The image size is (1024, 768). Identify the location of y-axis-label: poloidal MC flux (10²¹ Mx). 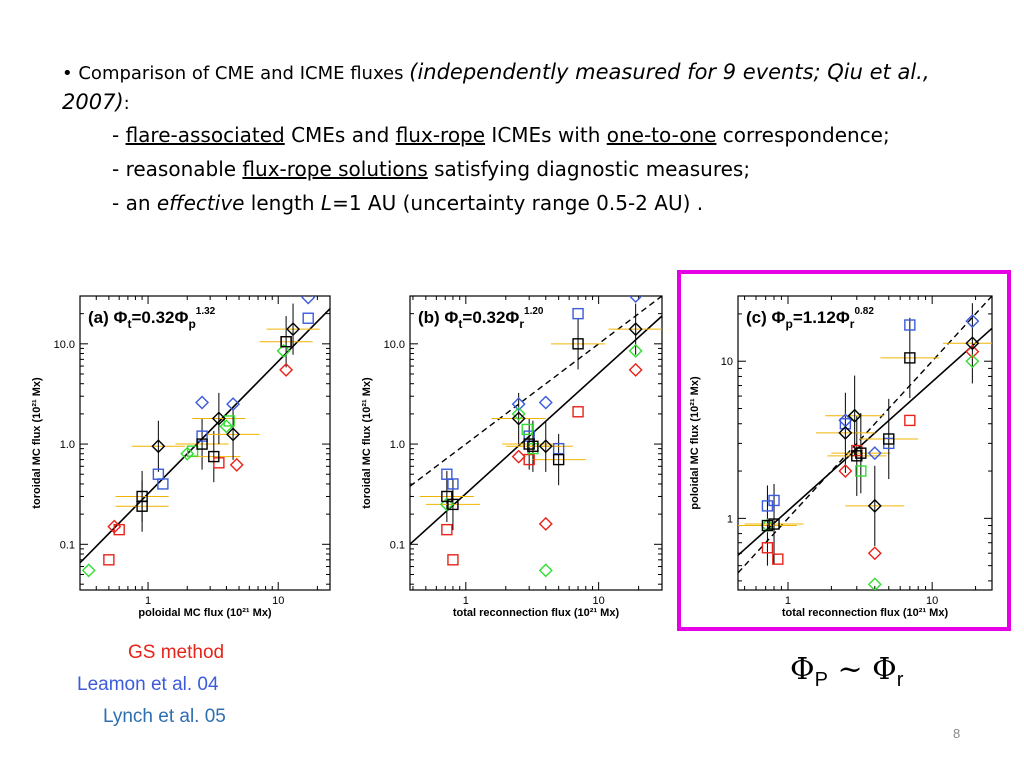
(695, 443).